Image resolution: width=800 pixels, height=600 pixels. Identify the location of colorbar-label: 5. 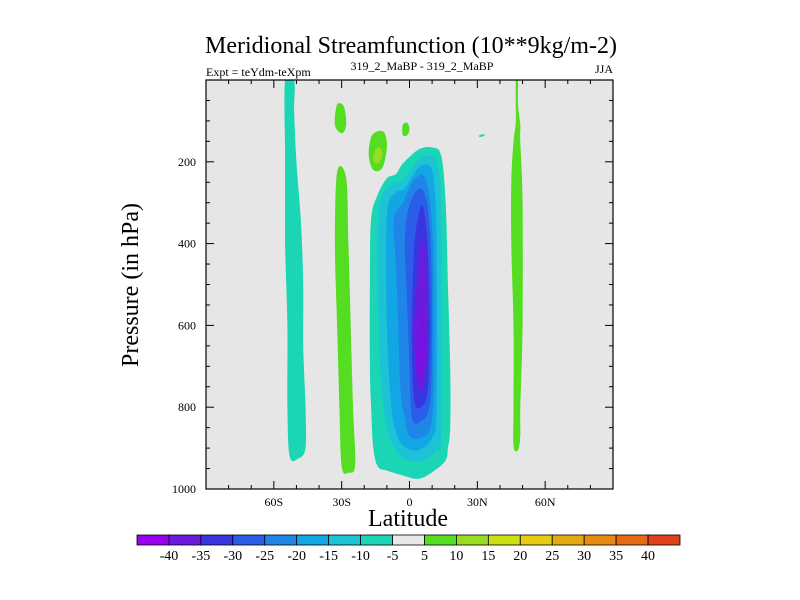
(424, 556).